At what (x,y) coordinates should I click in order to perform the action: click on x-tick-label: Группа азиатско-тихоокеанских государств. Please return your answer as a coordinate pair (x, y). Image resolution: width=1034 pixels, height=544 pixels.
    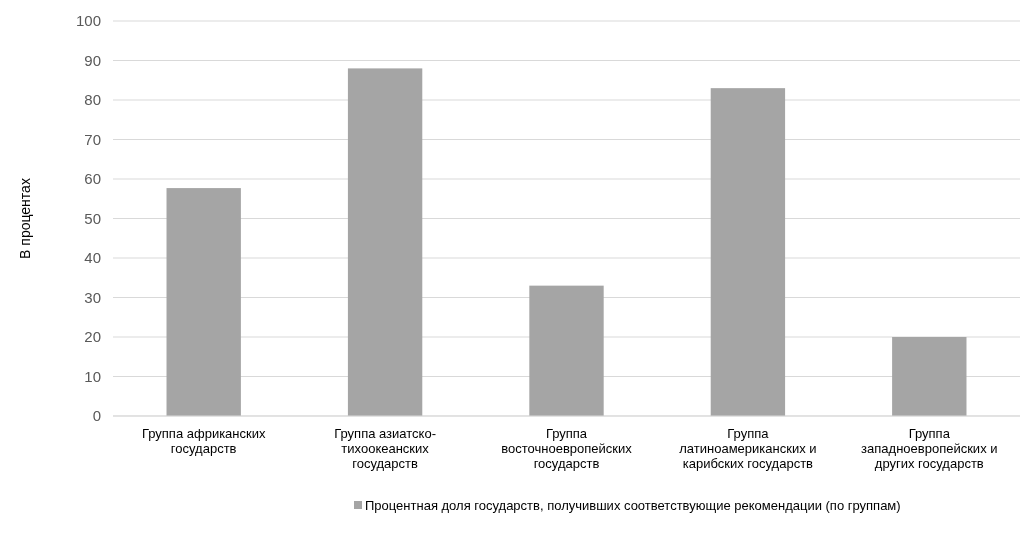
    Looking at the image, I should click on (385, 448).